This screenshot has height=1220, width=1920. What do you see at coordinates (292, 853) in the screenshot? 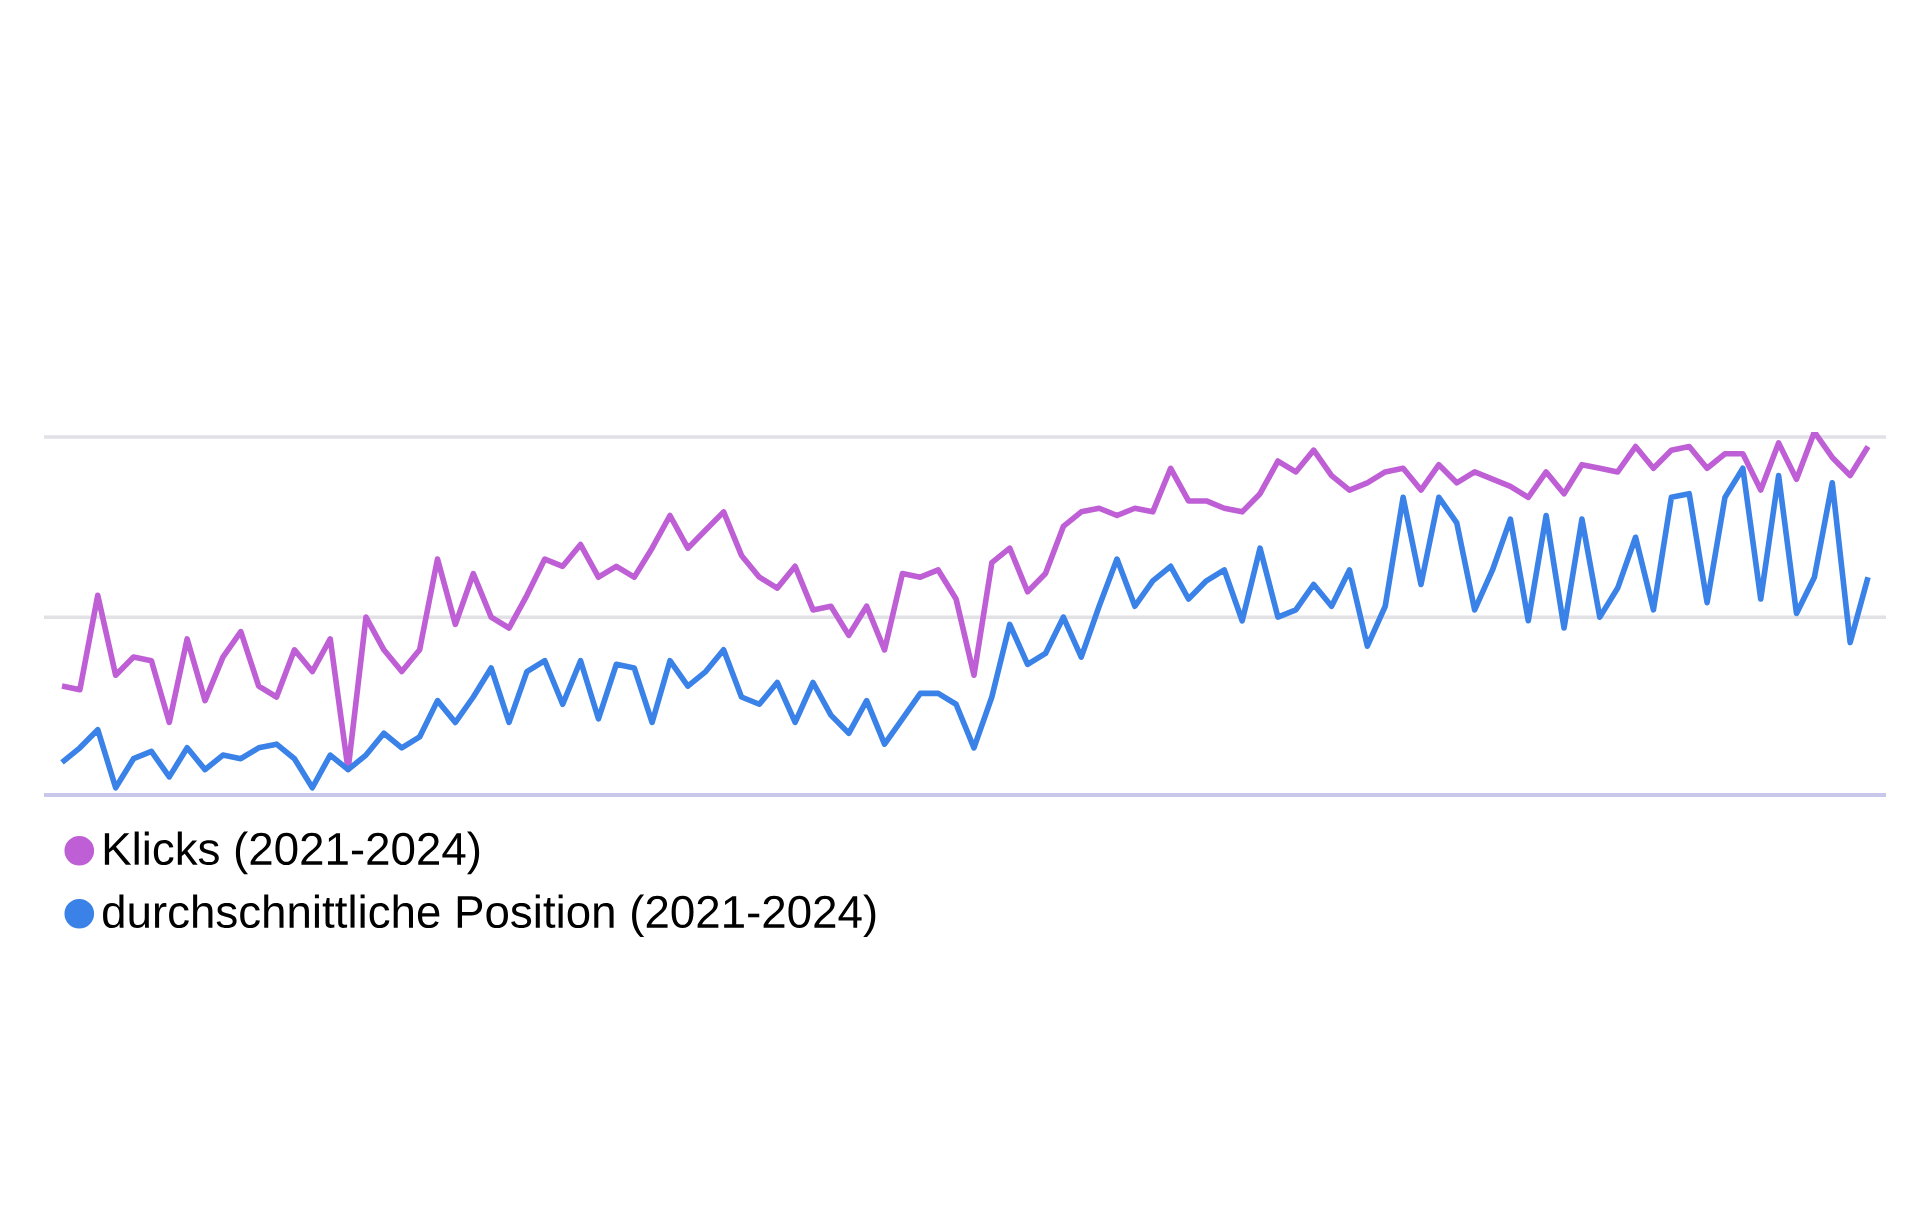
I see `legend-label: Klicks (2021-2024)` at bounding box center [292, 853].